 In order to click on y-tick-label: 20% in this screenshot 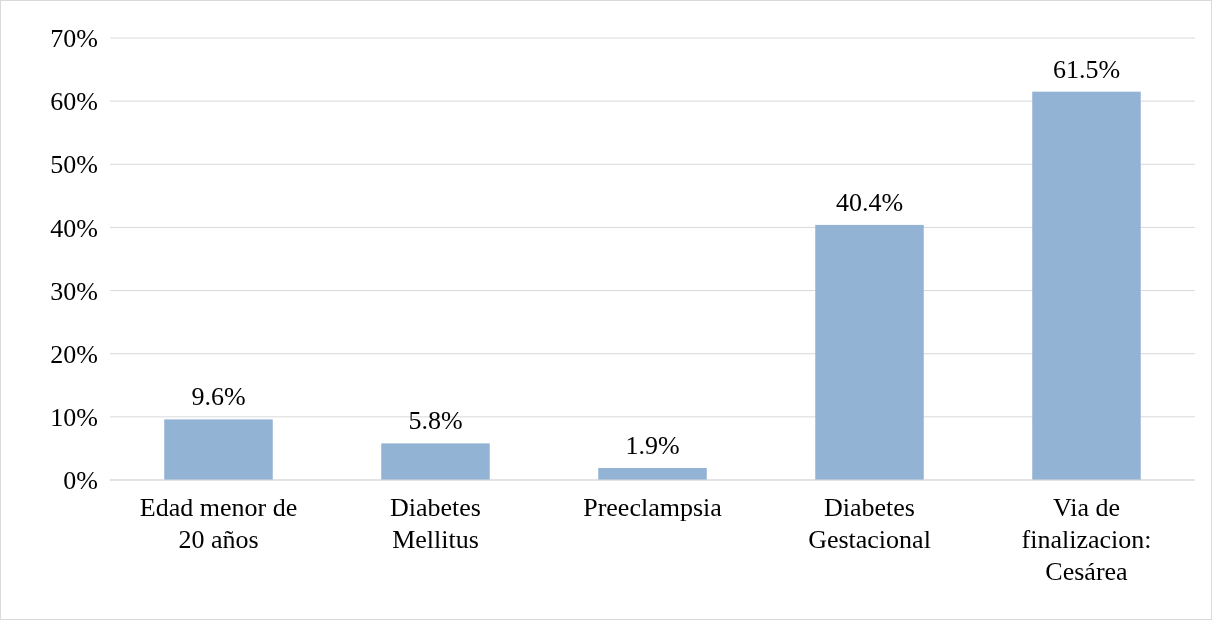, I will do `click(74, 354)`.